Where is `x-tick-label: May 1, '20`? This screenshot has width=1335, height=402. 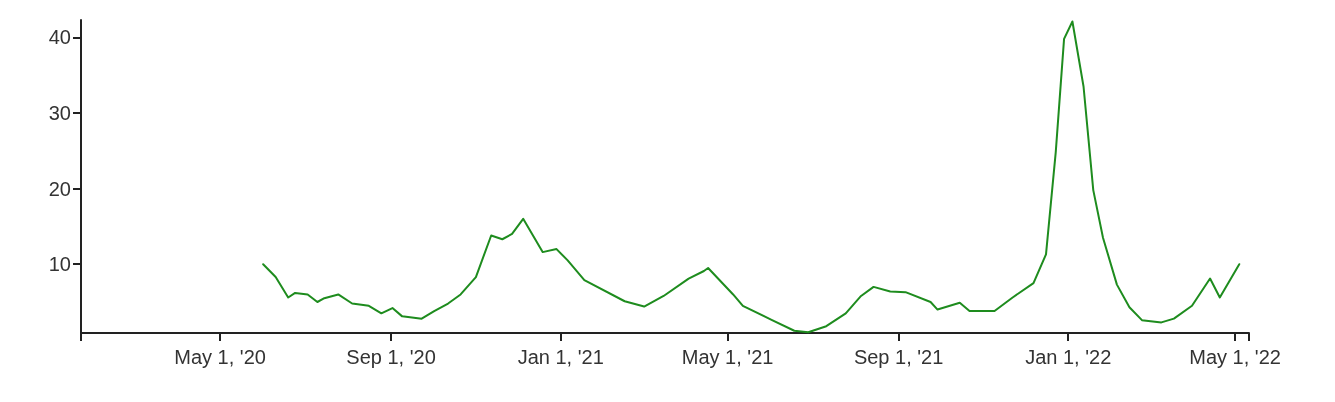
x-tick-label: May 1, '20 is located at coordinates (220, 357).